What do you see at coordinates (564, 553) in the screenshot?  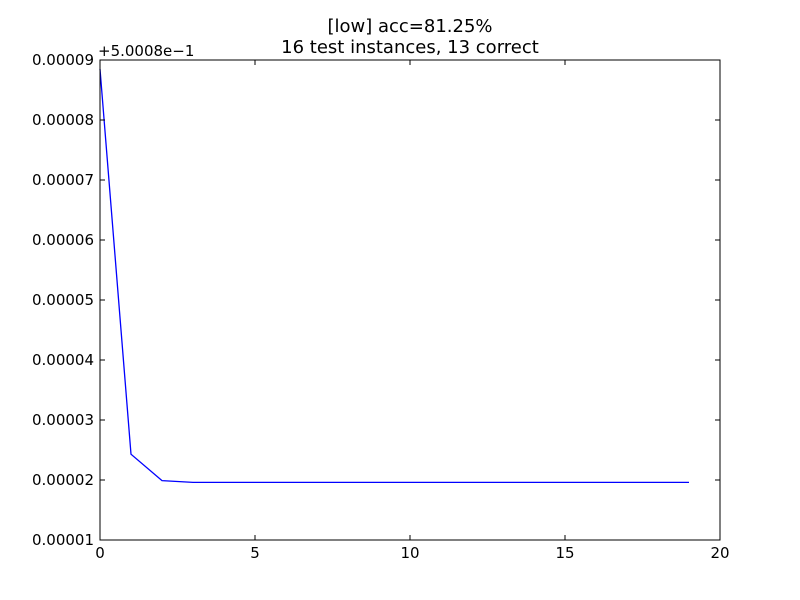 I see `x-tick-label: 15` at bounding box center [564, 553].